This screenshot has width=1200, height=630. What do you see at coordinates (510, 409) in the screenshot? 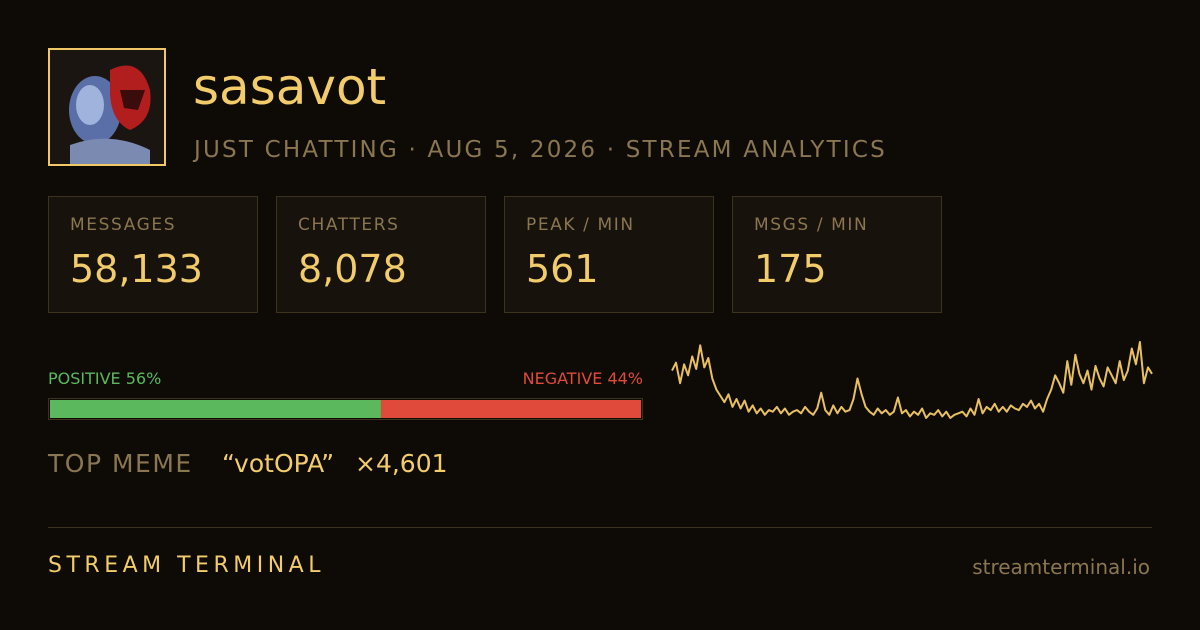
I see `negative-segment` at bounding box center [510, 409].